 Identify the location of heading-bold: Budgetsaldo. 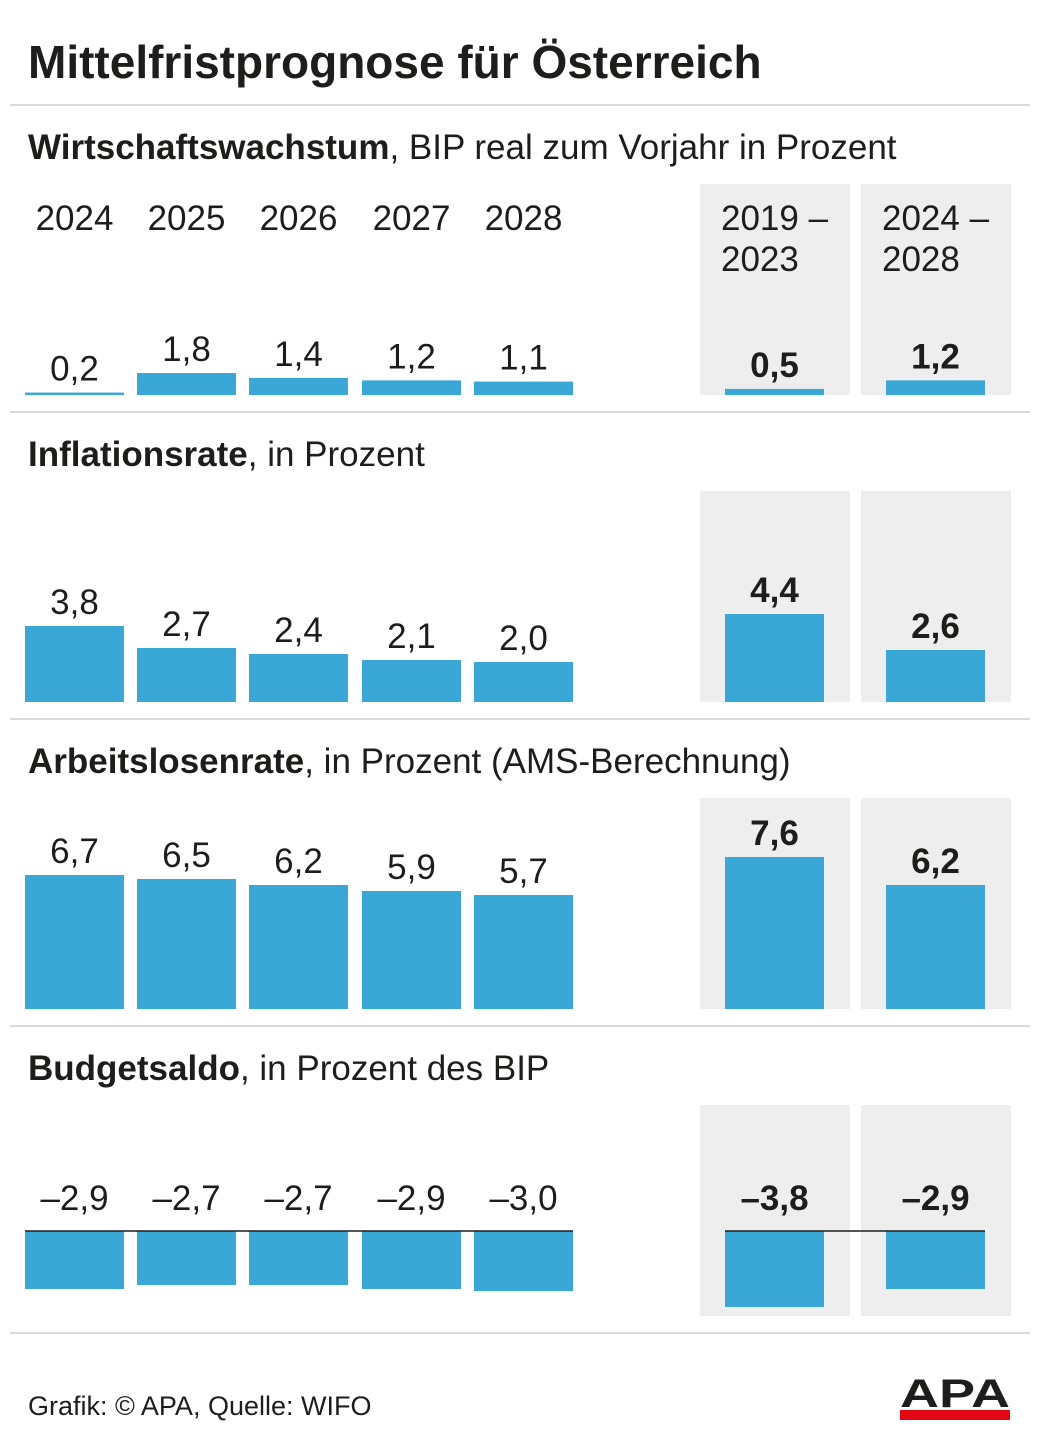
(134, 1068).